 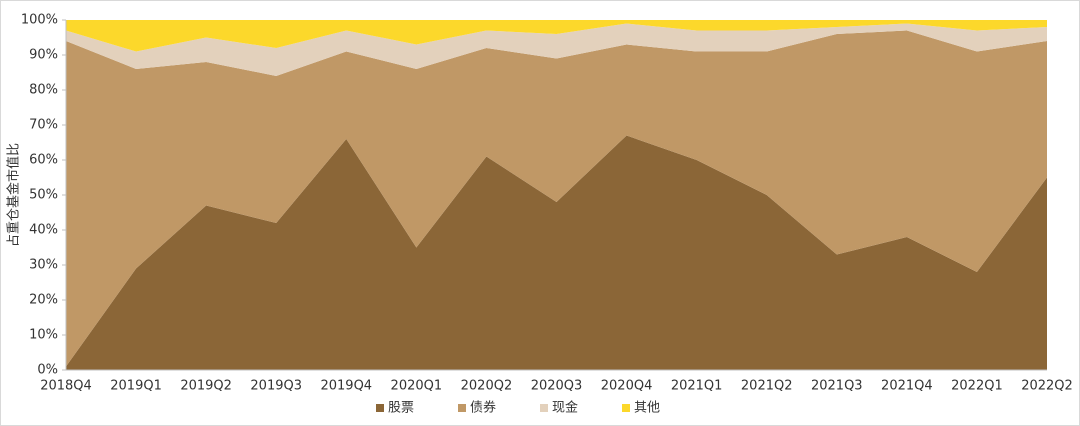 What do you see at coordinates (276, 386) in the screenshot?
I see `x-tick-label: 2019Q3` at bounding box center [276, 386].